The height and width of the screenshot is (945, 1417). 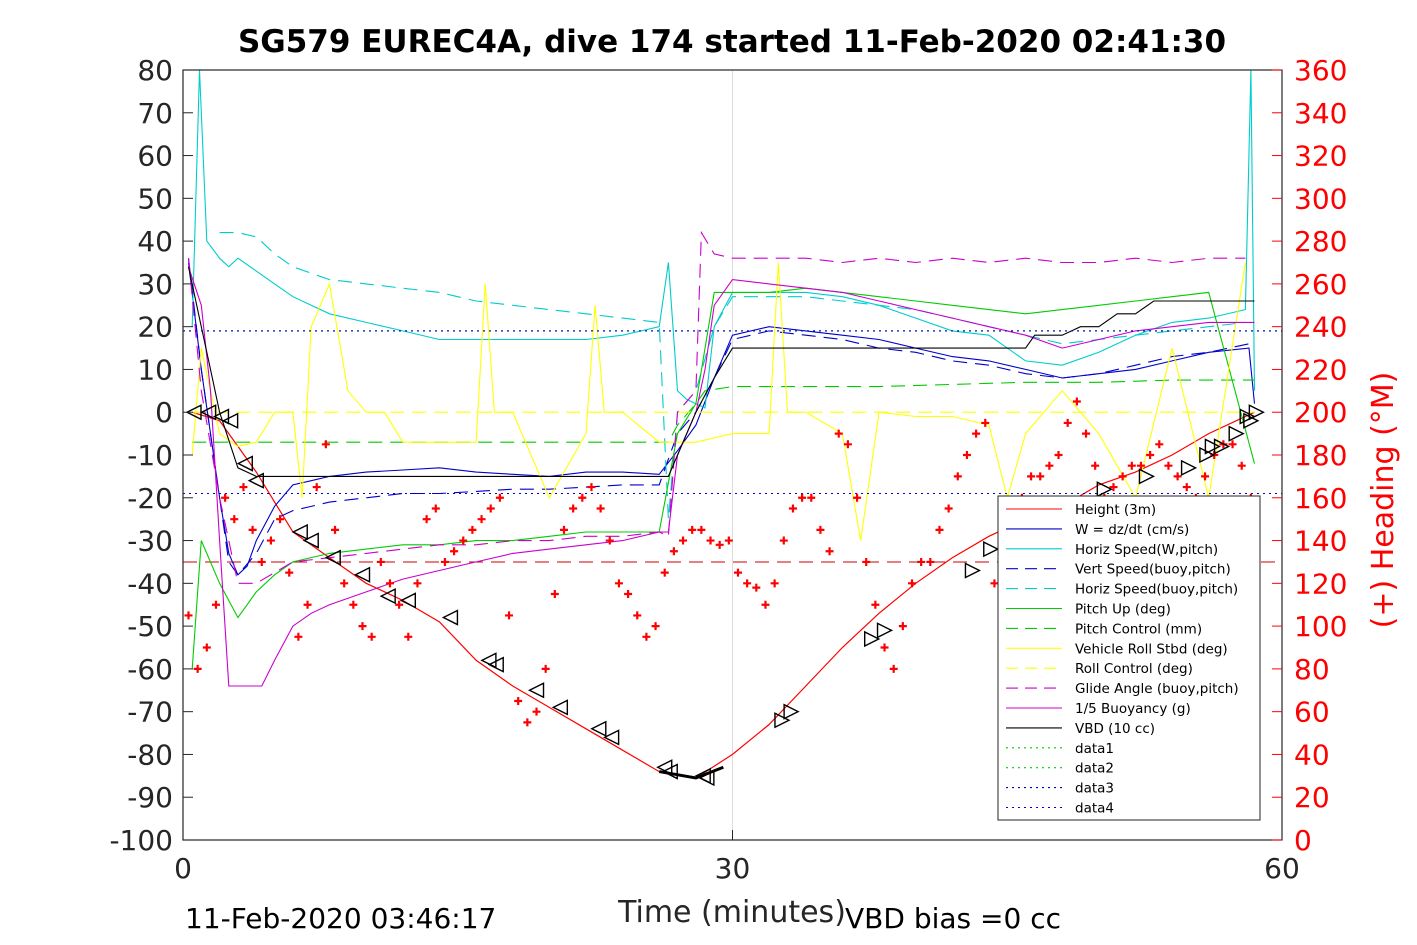 I want to click on y-right-tick-label: 140, so click(x=1320, y=541).